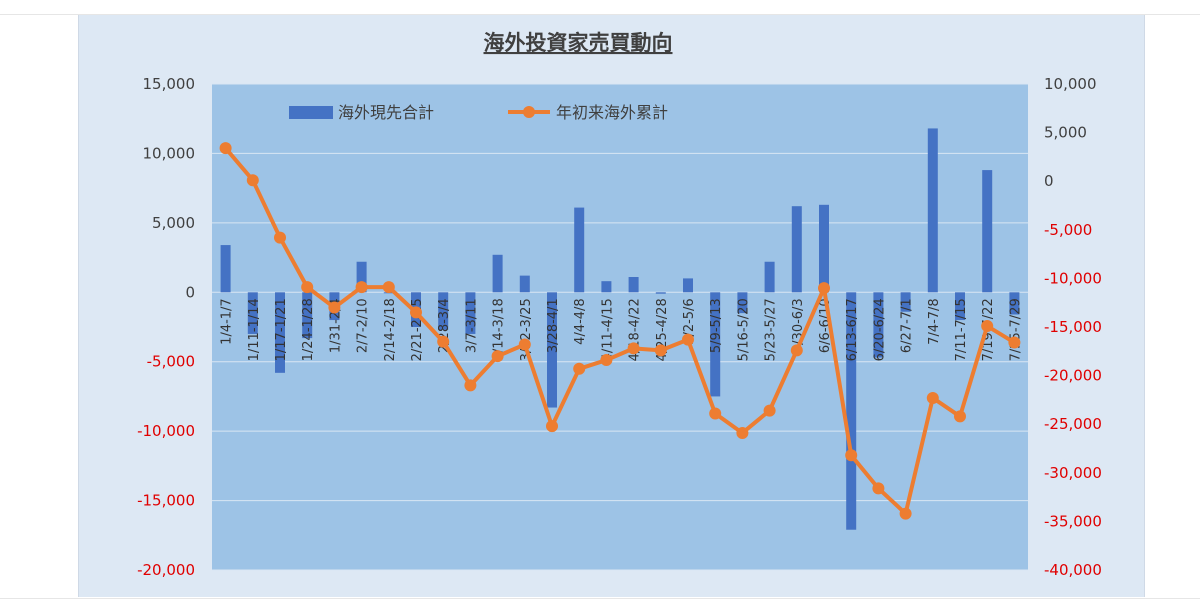 The width and height of the screenshot is (1200, 612). What do you see at coordinates (689, 321) in the screenshot?
I see `x-tick-label: 5/2-5/6` at bounding box center [689, 321].